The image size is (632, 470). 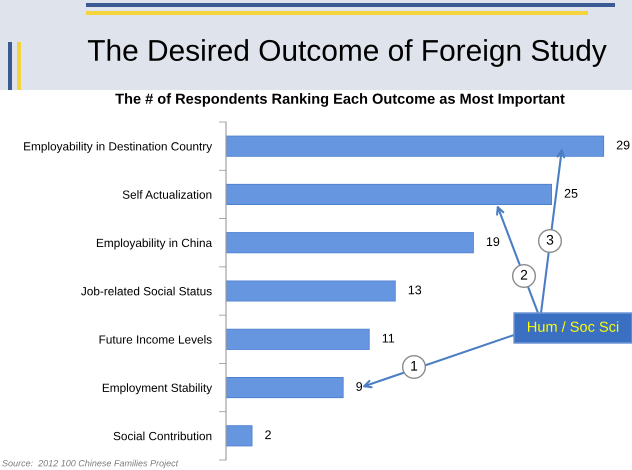 What do you see at coordinates (118, 147) in the screenshot?
I see `y-tick-label: Employability in Destination Country` at bounding box center [118, 147].